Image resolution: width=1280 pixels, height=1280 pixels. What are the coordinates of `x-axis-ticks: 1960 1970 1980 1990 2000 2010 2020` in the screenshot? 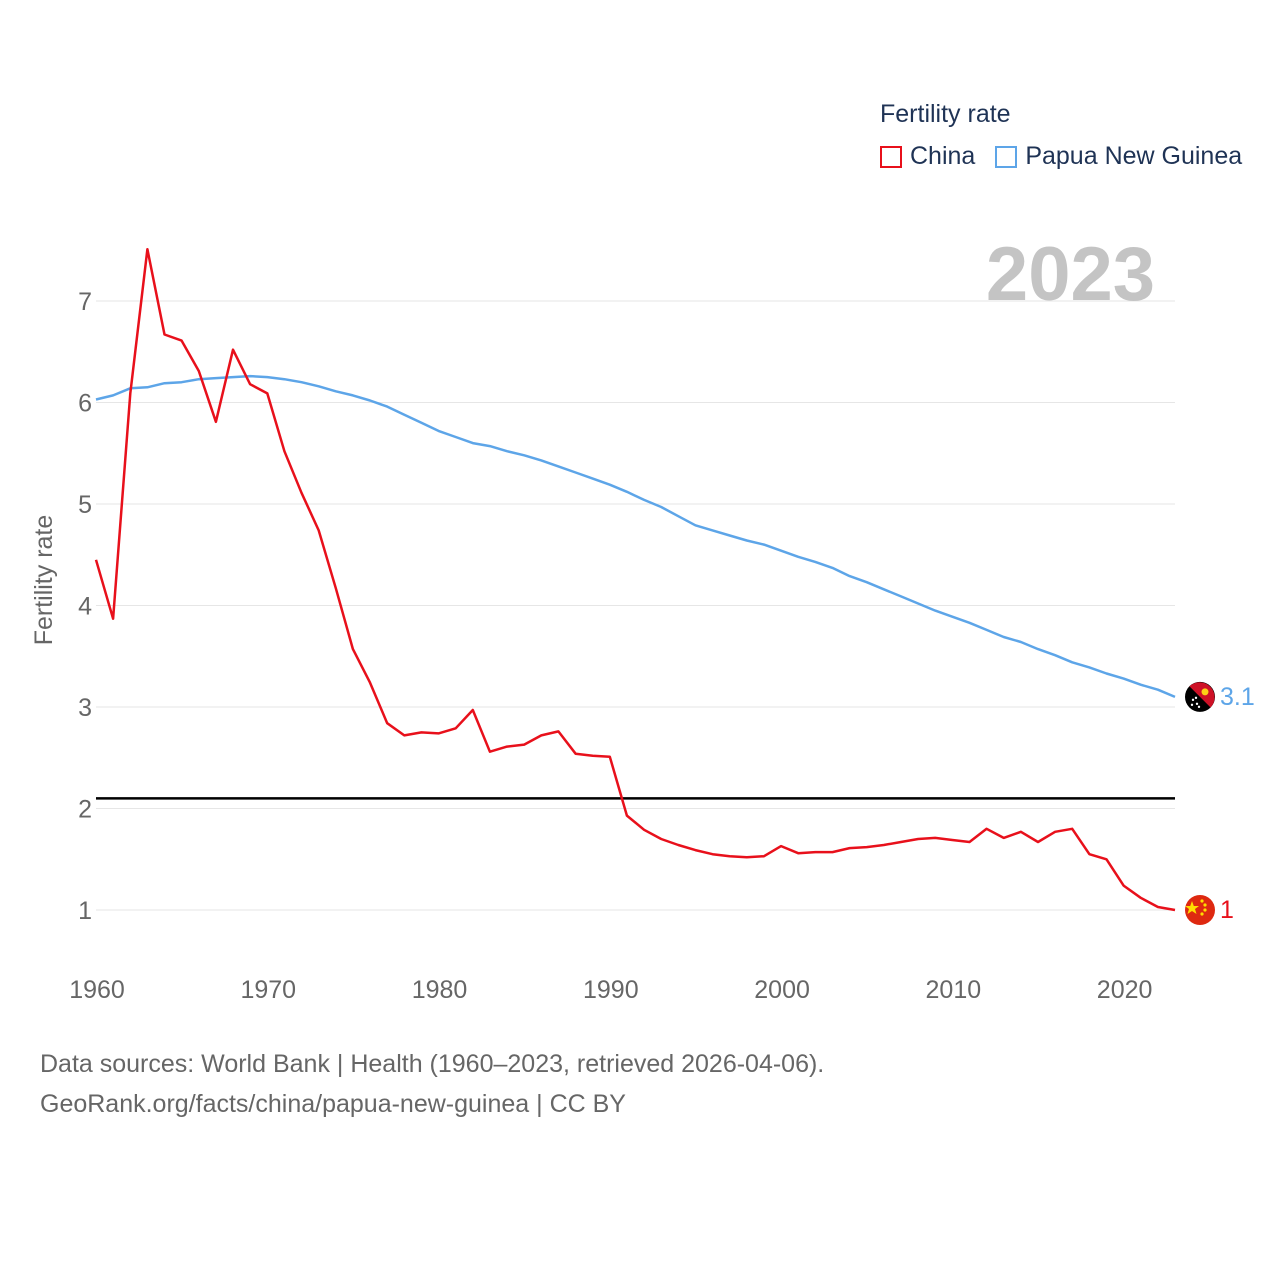 It's located at (610, 990).